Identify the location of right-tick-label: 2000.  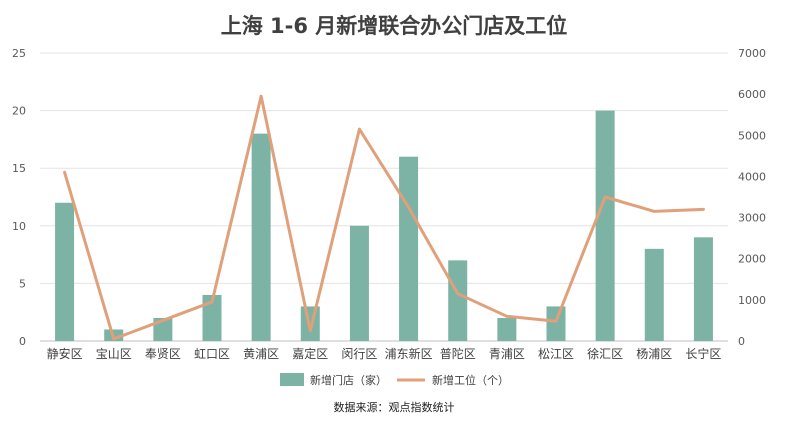
(752, 259).